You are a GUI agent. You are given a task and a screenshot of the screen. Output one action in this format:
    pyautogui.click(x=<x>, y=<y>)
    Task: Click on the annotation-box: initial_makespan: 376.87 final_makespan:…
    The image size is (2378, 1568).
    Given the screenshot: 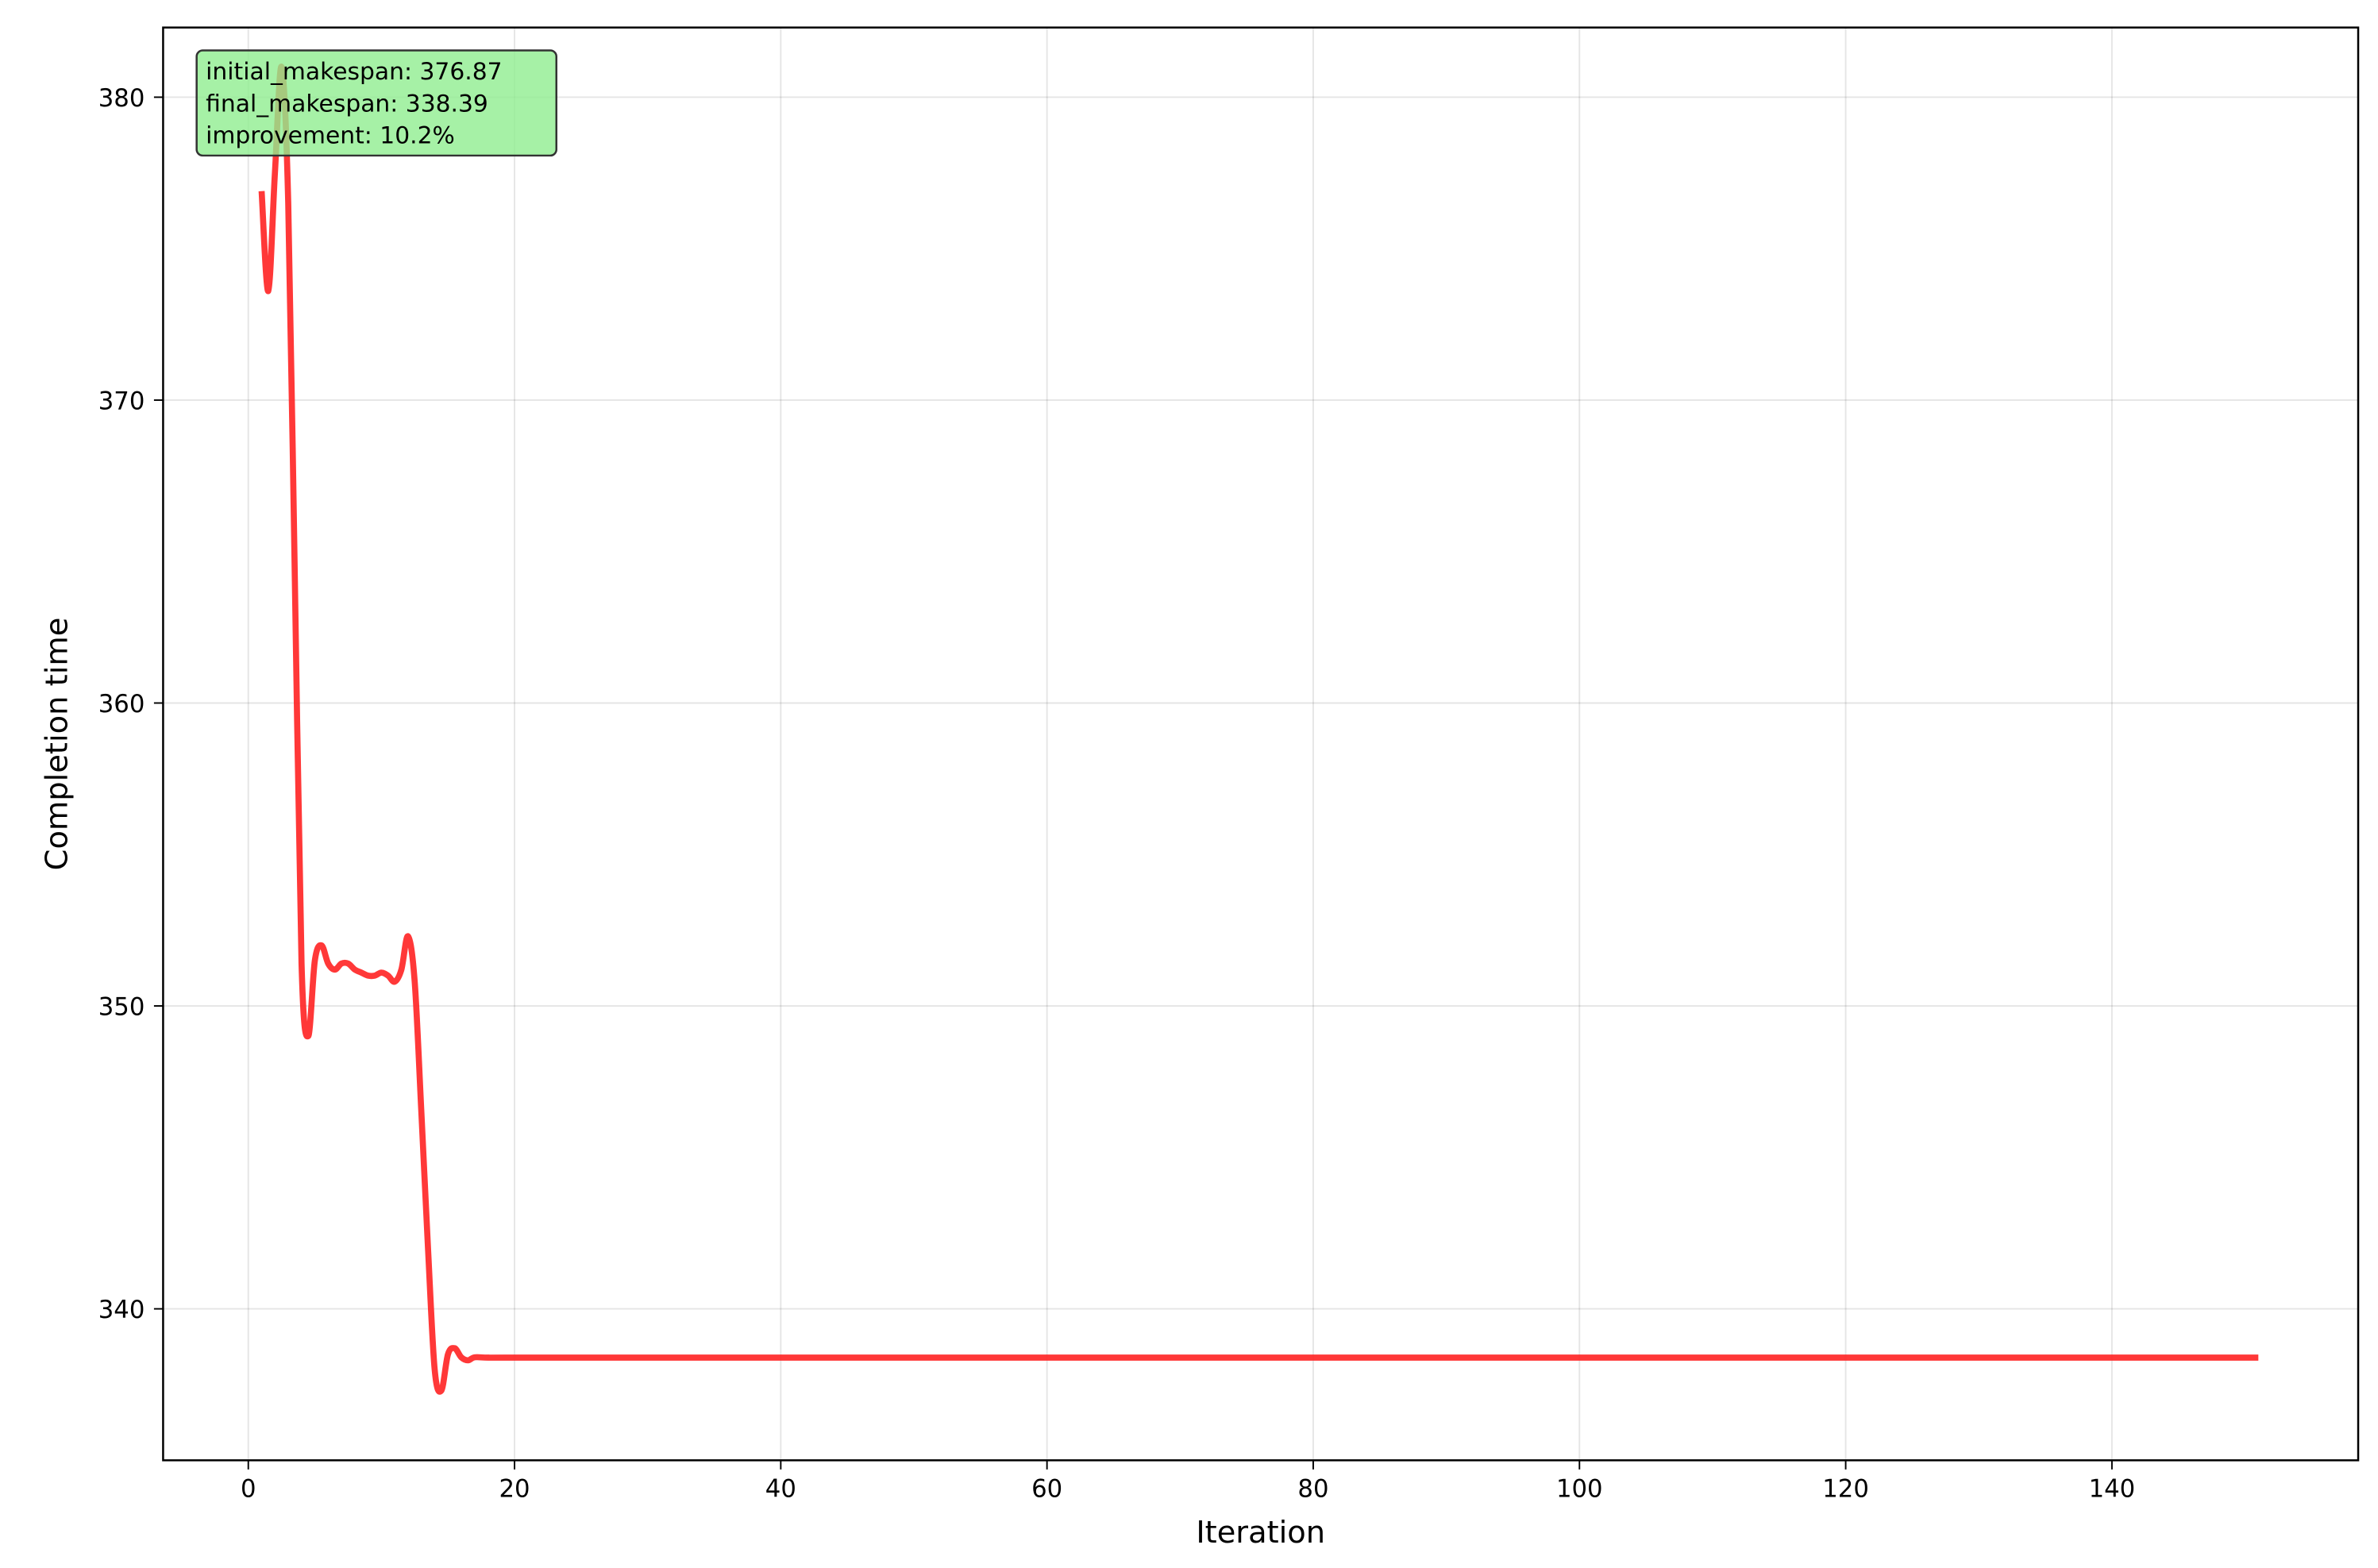 What is the action you would take?
    pyautogui.click(x=376, y=103)
    